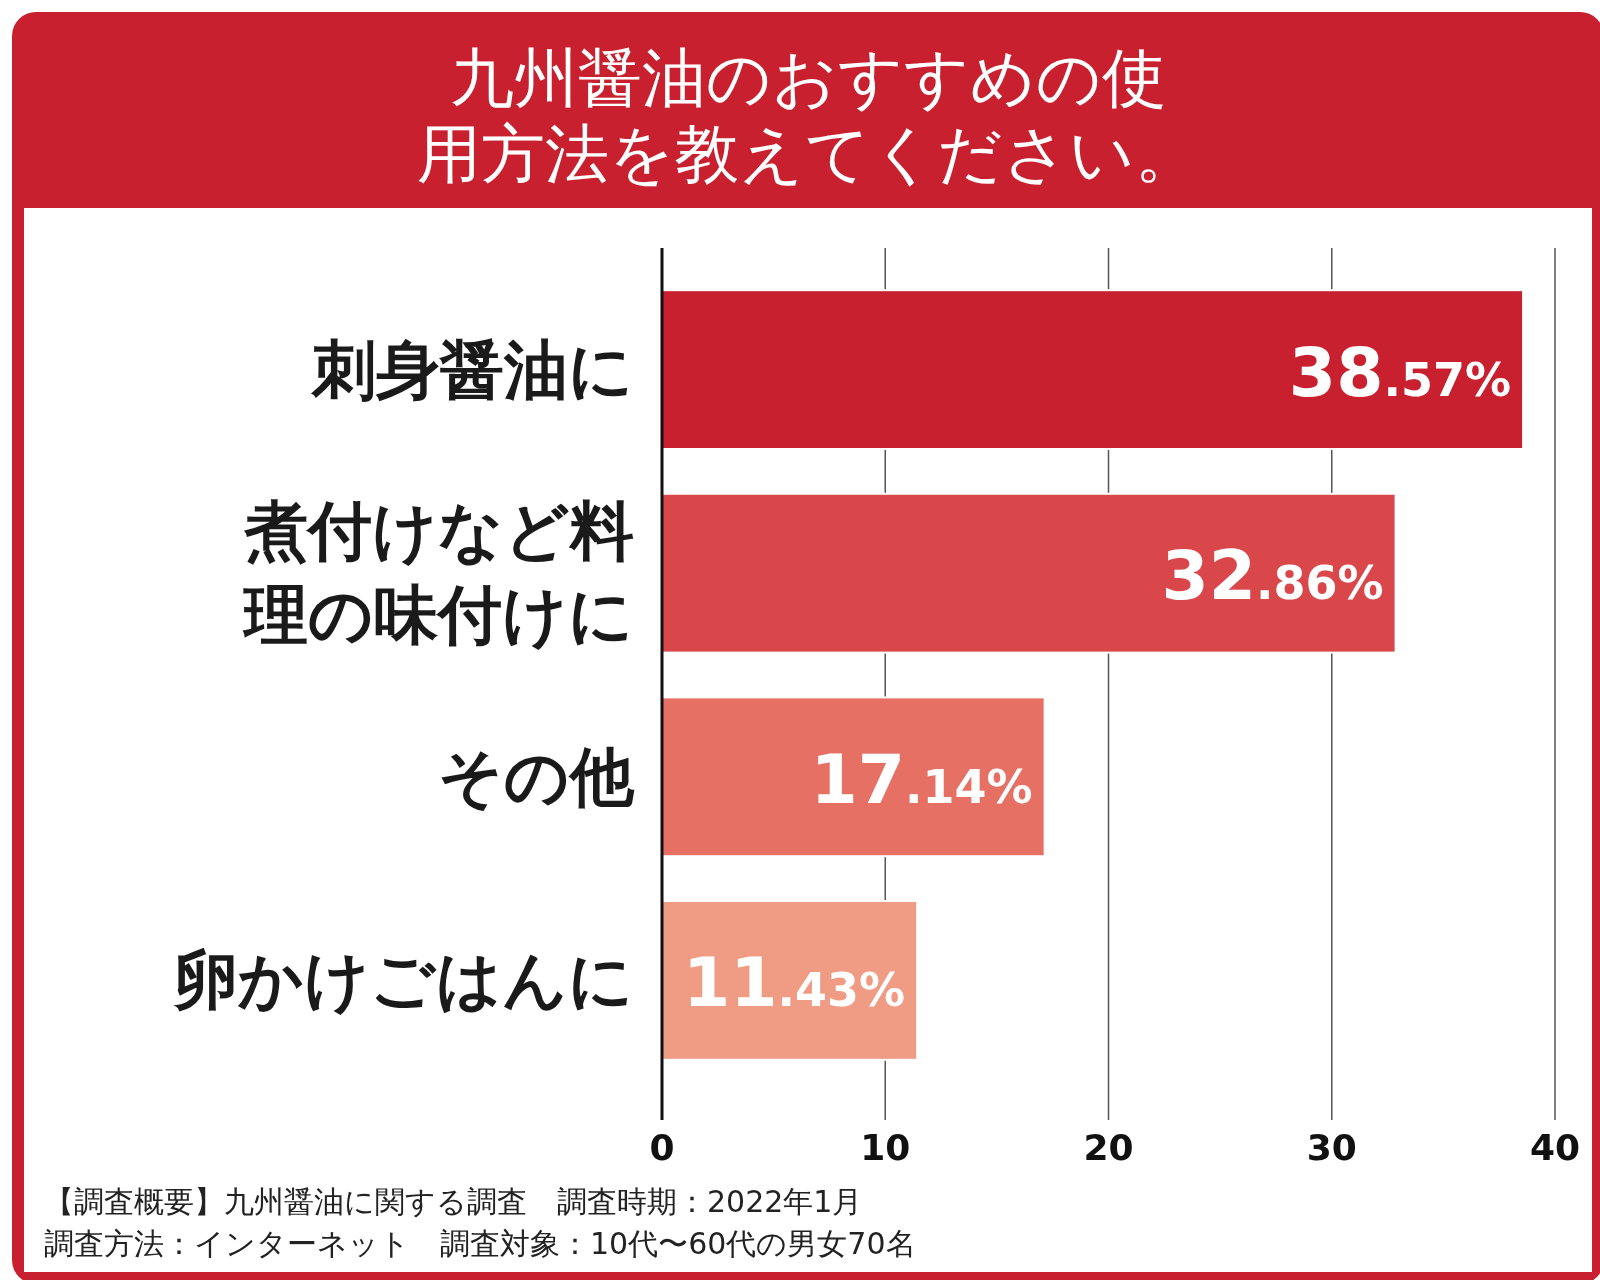 The image size is (1600, 1280). I want to click on data-label: 38.57%, so click(1400, 372).